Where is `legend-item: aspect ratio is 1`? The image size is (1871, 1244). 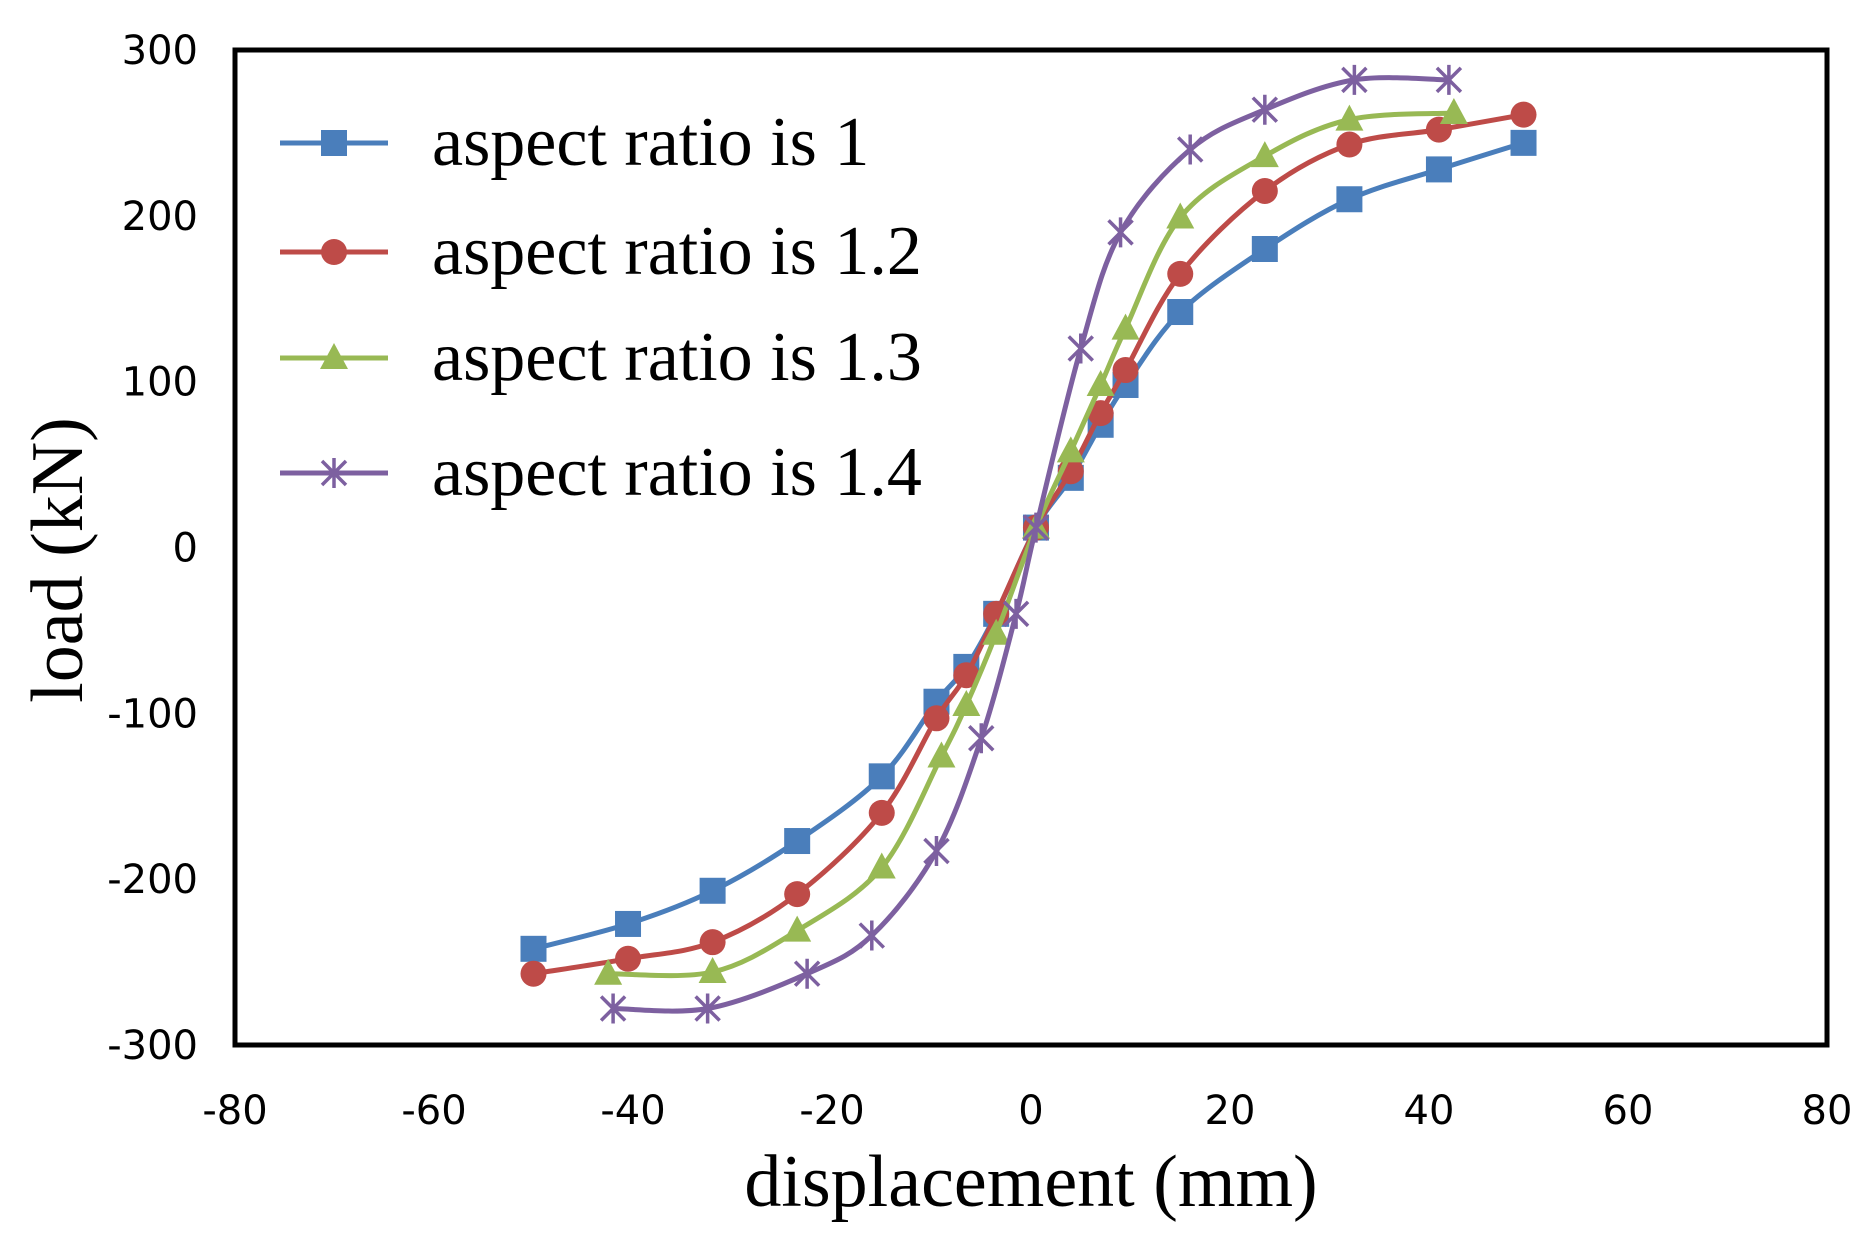
legend-item: aspect ratio is 1 is located at coordinates (574, 142).